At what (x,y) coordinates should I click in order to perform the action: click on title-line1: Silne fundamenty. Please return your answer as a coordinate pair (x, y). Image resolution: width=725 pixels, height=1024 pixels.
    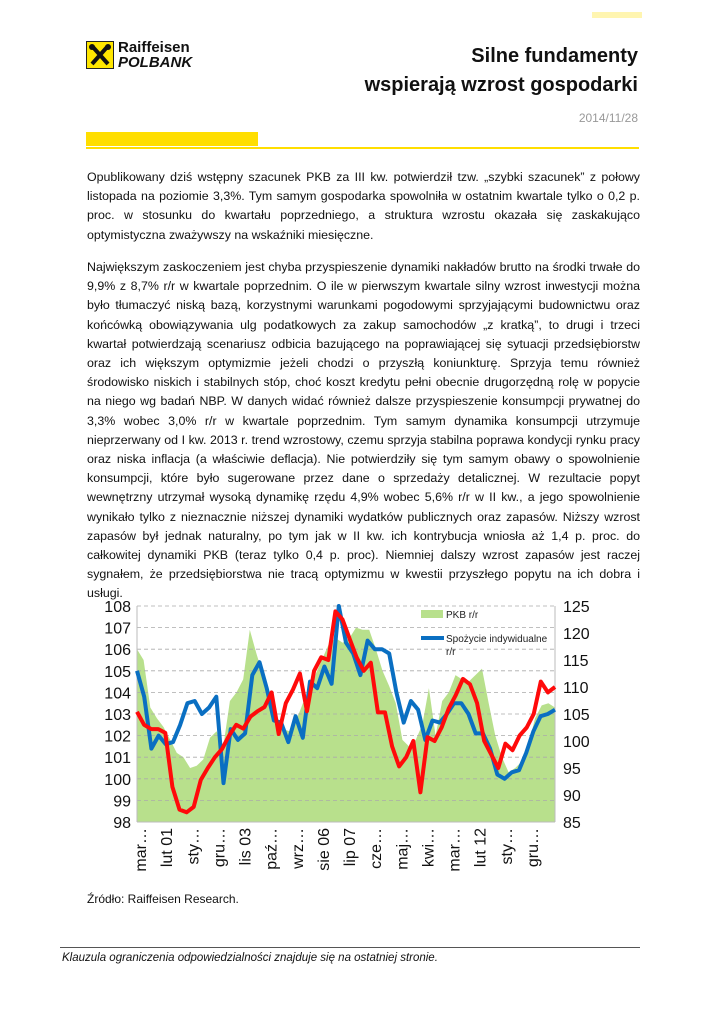
    Looking at the image, I should click on (554, 56).